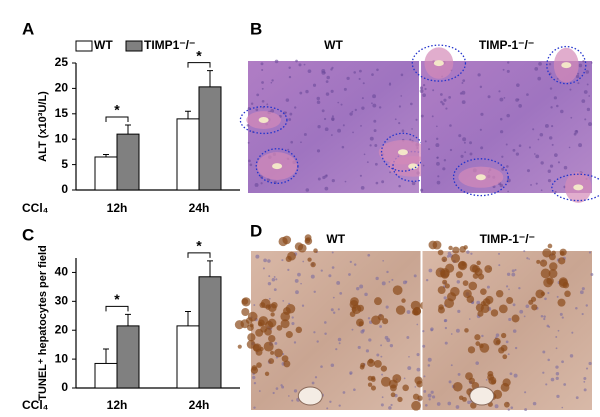 This screenshot has width=600, height=417. I want to click on x-axis-label: CCl₄, so click(35, 405).